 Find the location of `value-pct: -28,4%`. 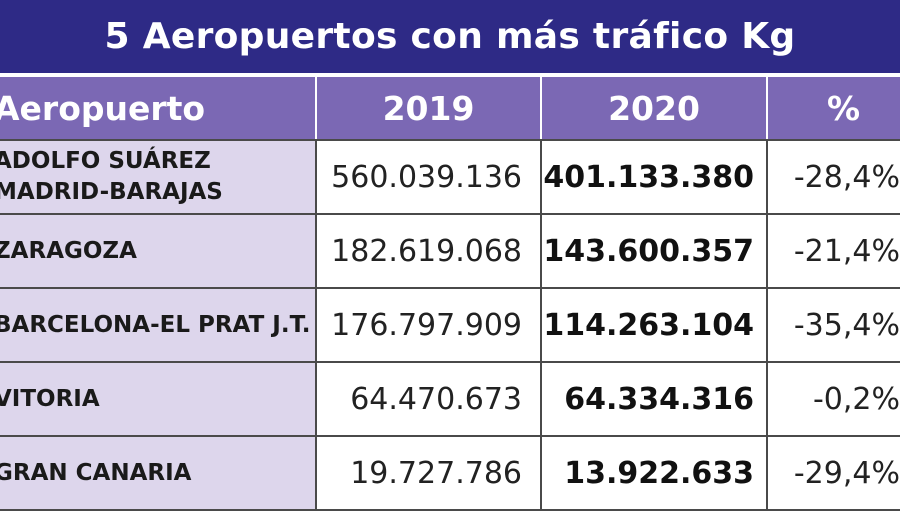

value-pct: -28,4% is located at coordinates (833, 177).